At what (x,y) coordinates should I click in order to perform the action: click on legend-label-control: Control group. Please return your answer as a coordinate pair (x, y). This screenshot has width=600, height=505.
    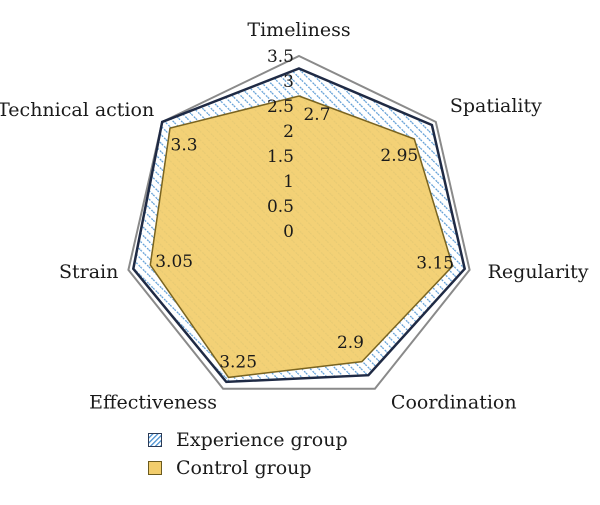
    Looking at the image, I should click on (244, 468).